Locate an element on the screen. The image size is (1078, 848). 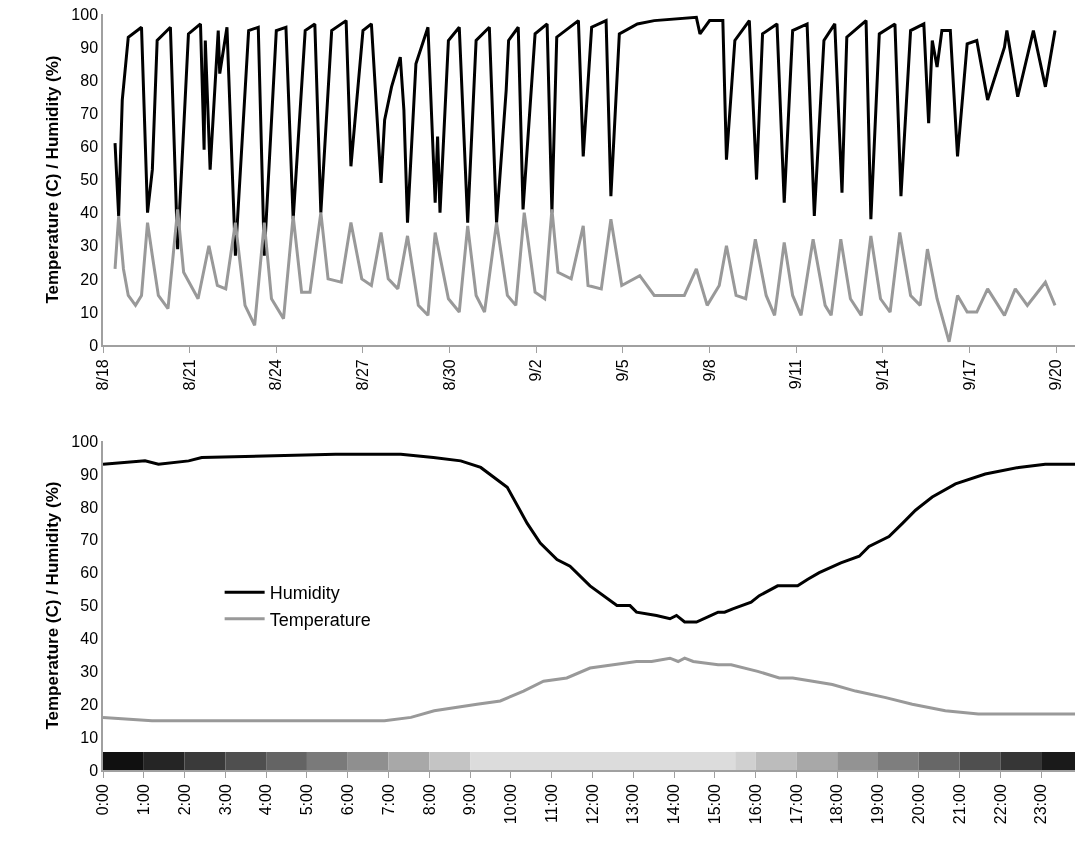
x-tick-label: 19:00 is located at coordinates (878, 804).